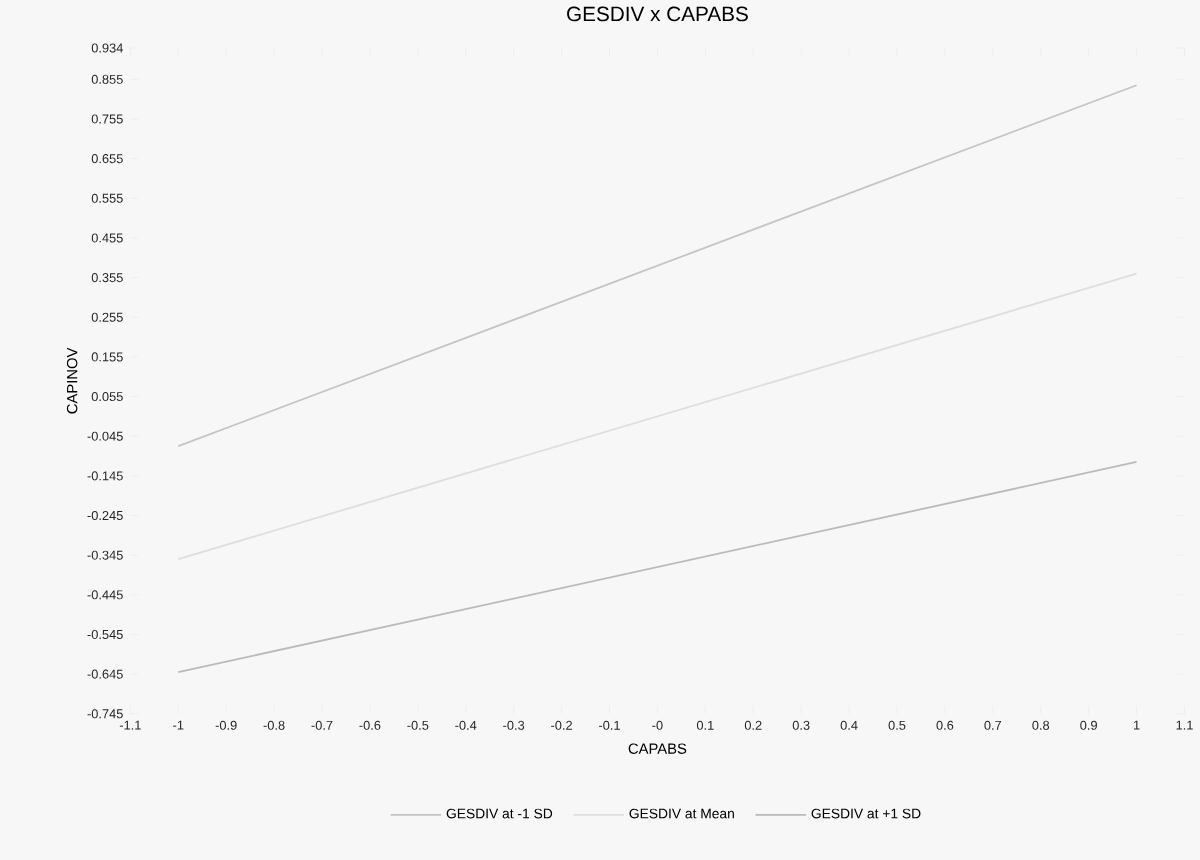 This screenshot has height=860, width=1200. Describe the element at coordinates (657, 14) in the screenshot. I see `chart-title: GESDIV x CAPABS` at that location.